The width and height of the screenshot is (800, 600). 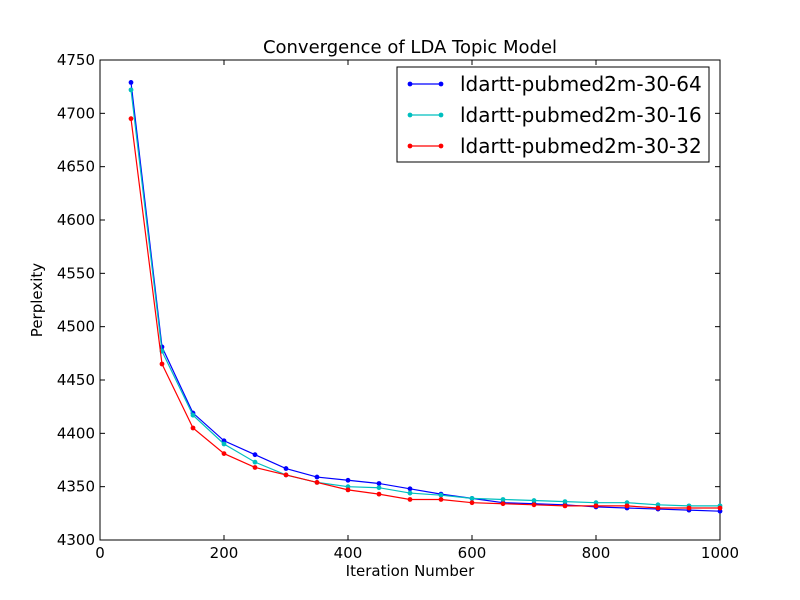 I want to click on x-axis-label: Iteration Number, so click(x=410, y=571).